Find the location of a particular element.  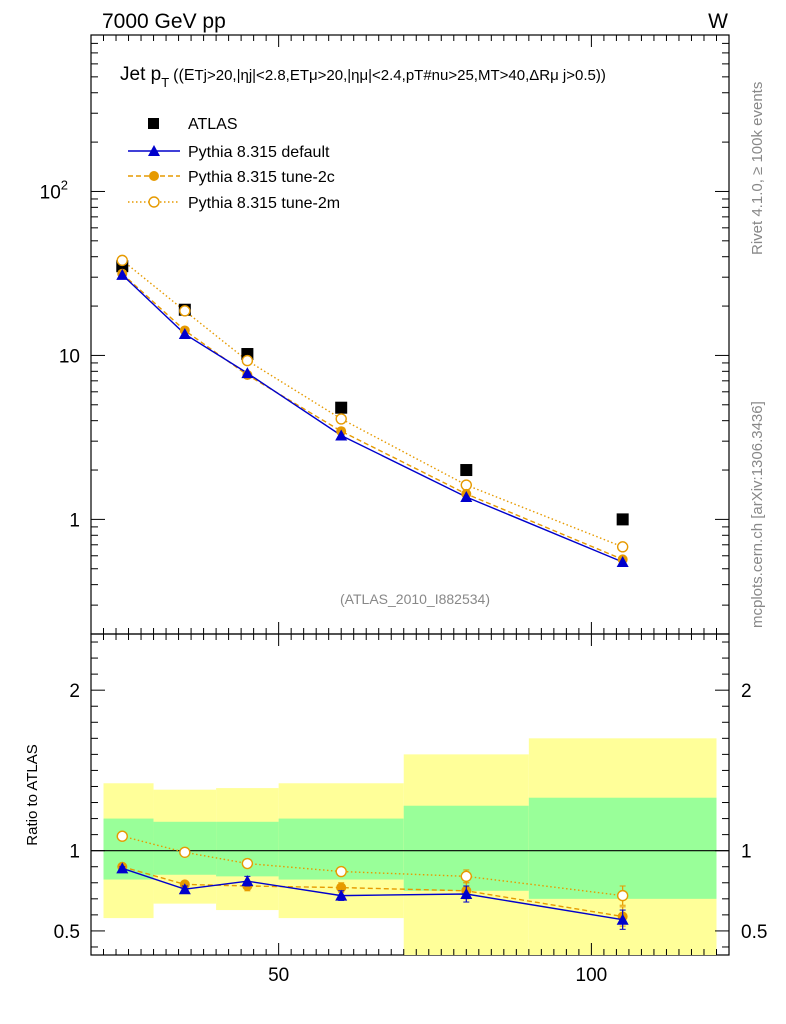

ratio-ytick-label-left-1: 1 is located at coordinates (74, 852).